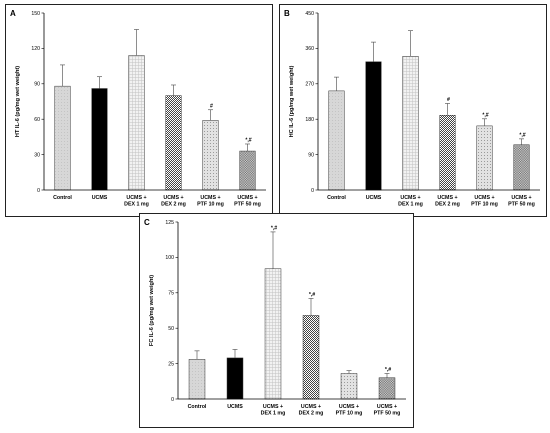  I want to click on y-tick-label: 50, so click(171, 329).